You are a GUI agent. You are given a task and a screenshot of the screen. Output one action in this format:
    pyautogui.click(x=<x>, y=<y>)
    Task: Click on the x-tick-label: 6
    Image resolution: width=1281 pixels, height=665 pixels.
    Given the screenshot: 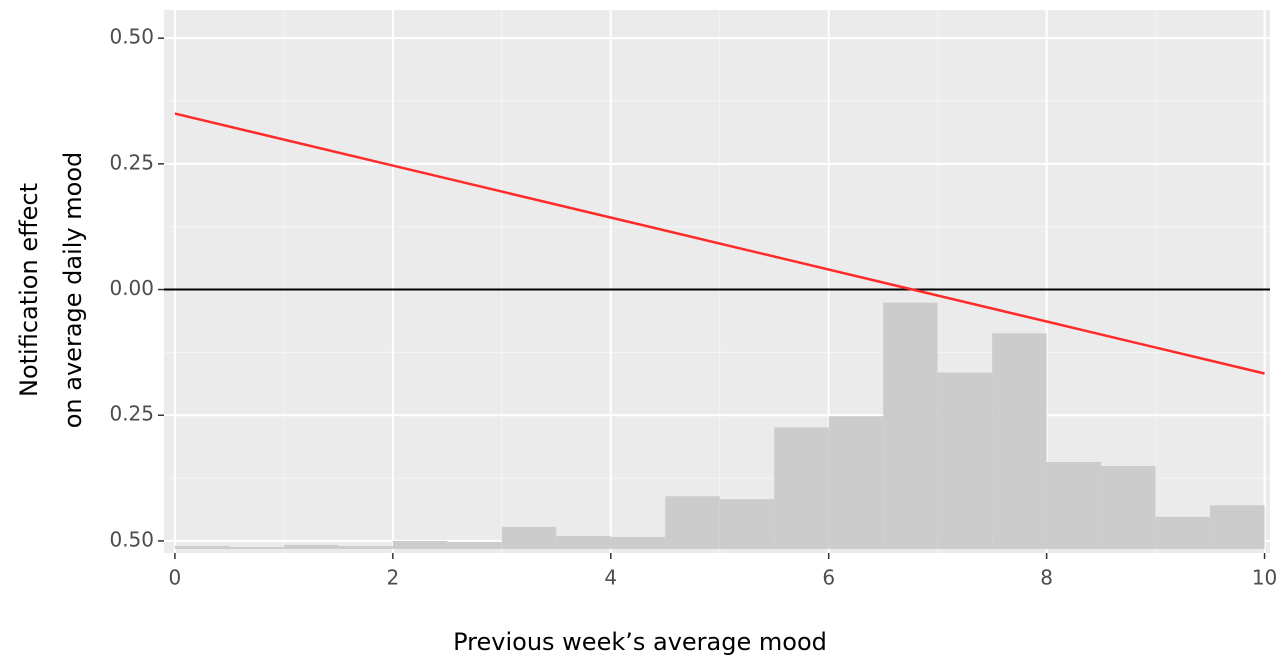 What is the action you would take?
    pyautogui.click(x=828, y=578)
    